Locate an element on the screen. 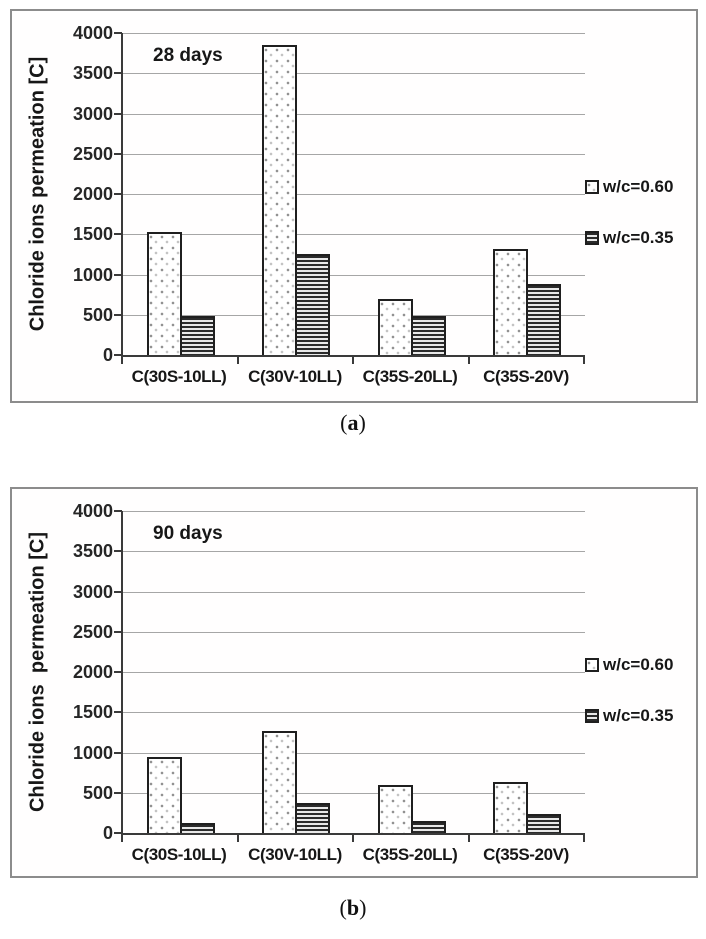  y-tick-label: 1000 is located at coordinates (92, 275).